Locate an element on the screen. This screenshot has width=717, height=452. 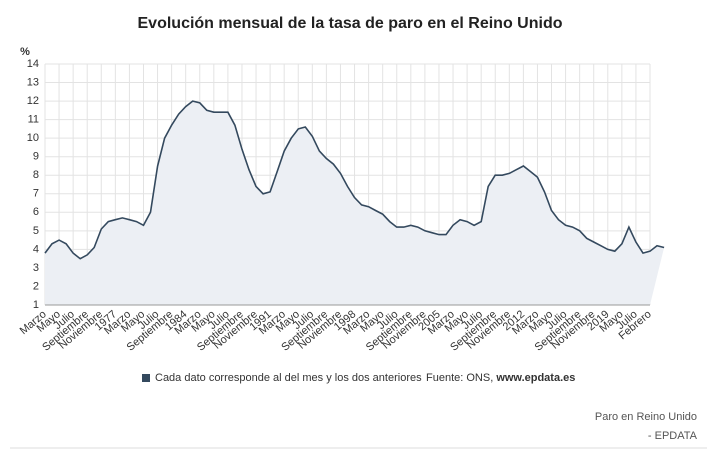
footer-title: Paro en Reino Unido is located at coordinates (646, 417).